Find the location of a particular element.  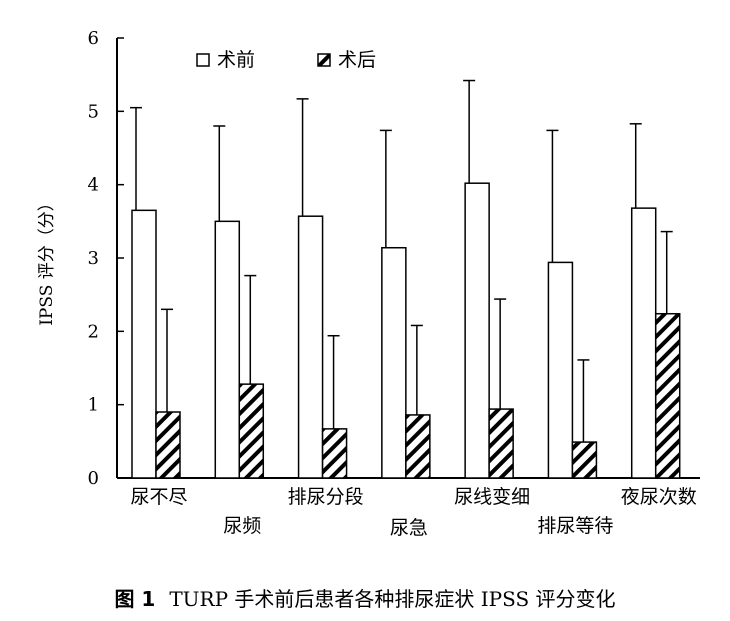

y-tick-label: 4 is located at coordinates (93, 185).